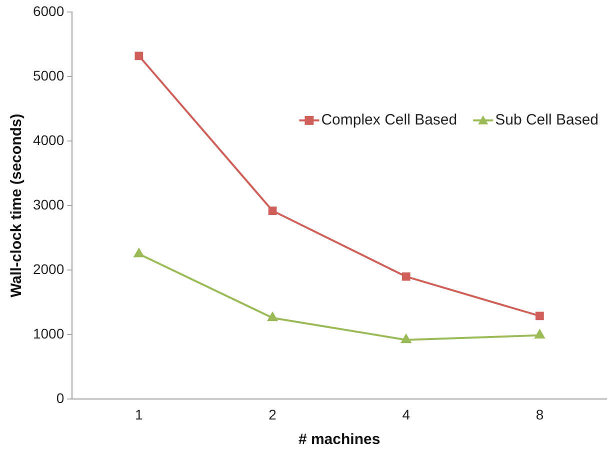  I want to click on x-tick-label: 4, so click(406, 414).